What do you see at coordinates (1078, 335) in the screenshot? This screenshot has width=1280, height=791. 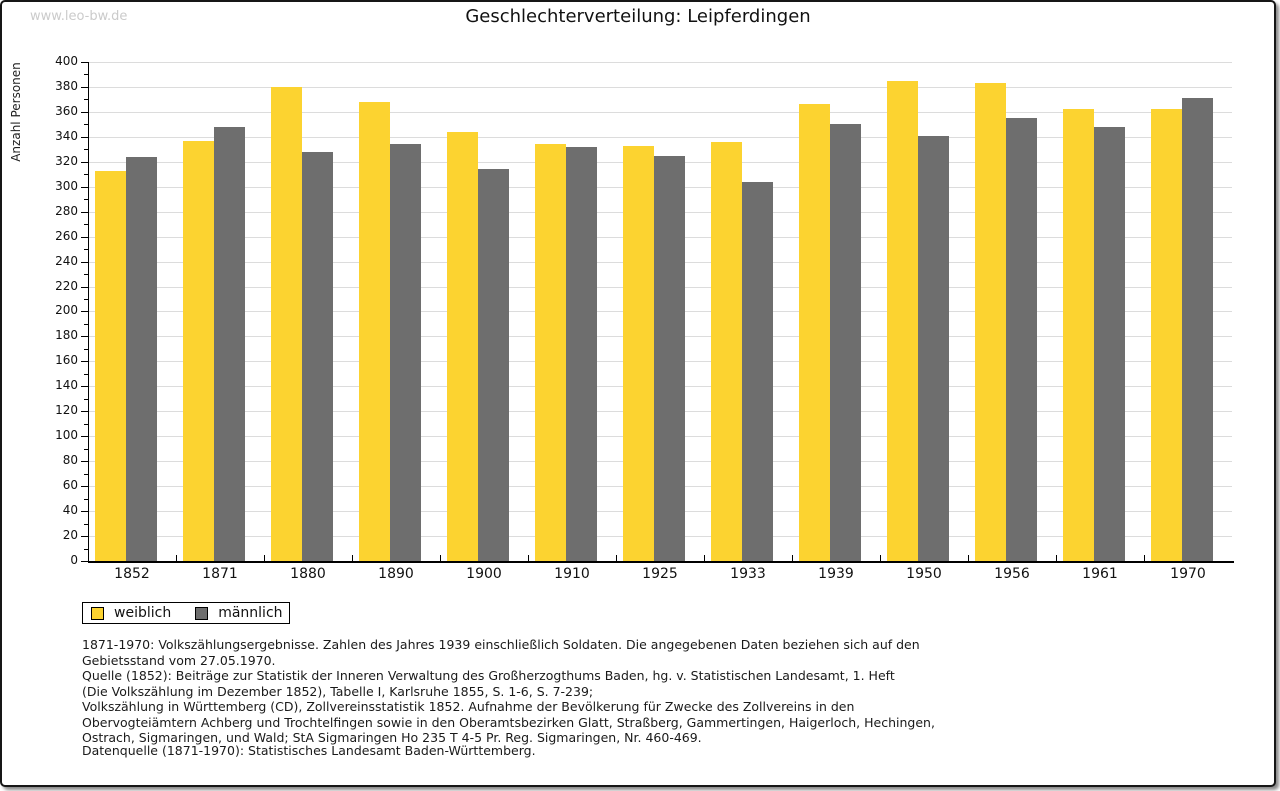 I see `bar-weiblich-1961` at bounding box center [1078, 335].